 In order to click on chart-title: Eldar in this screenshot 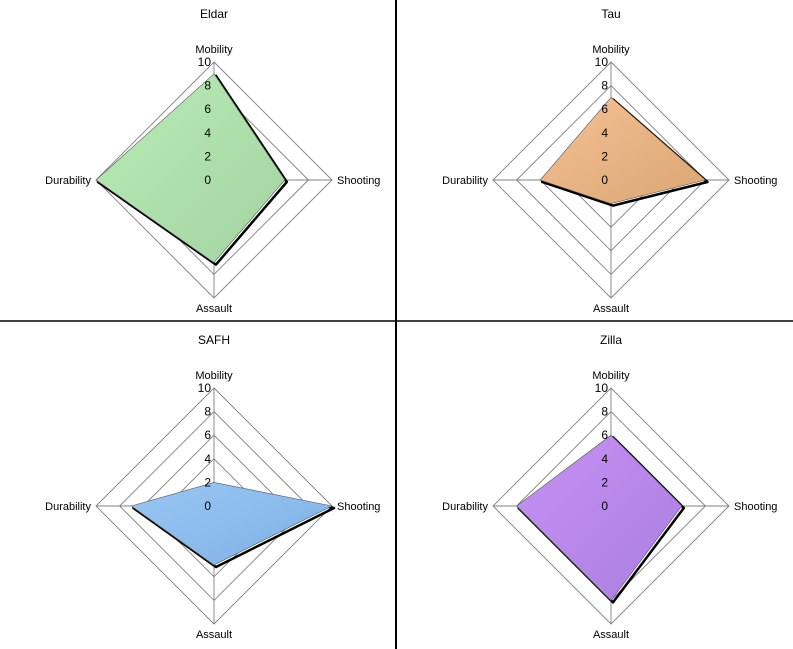, I will do `click(214, 14)`.